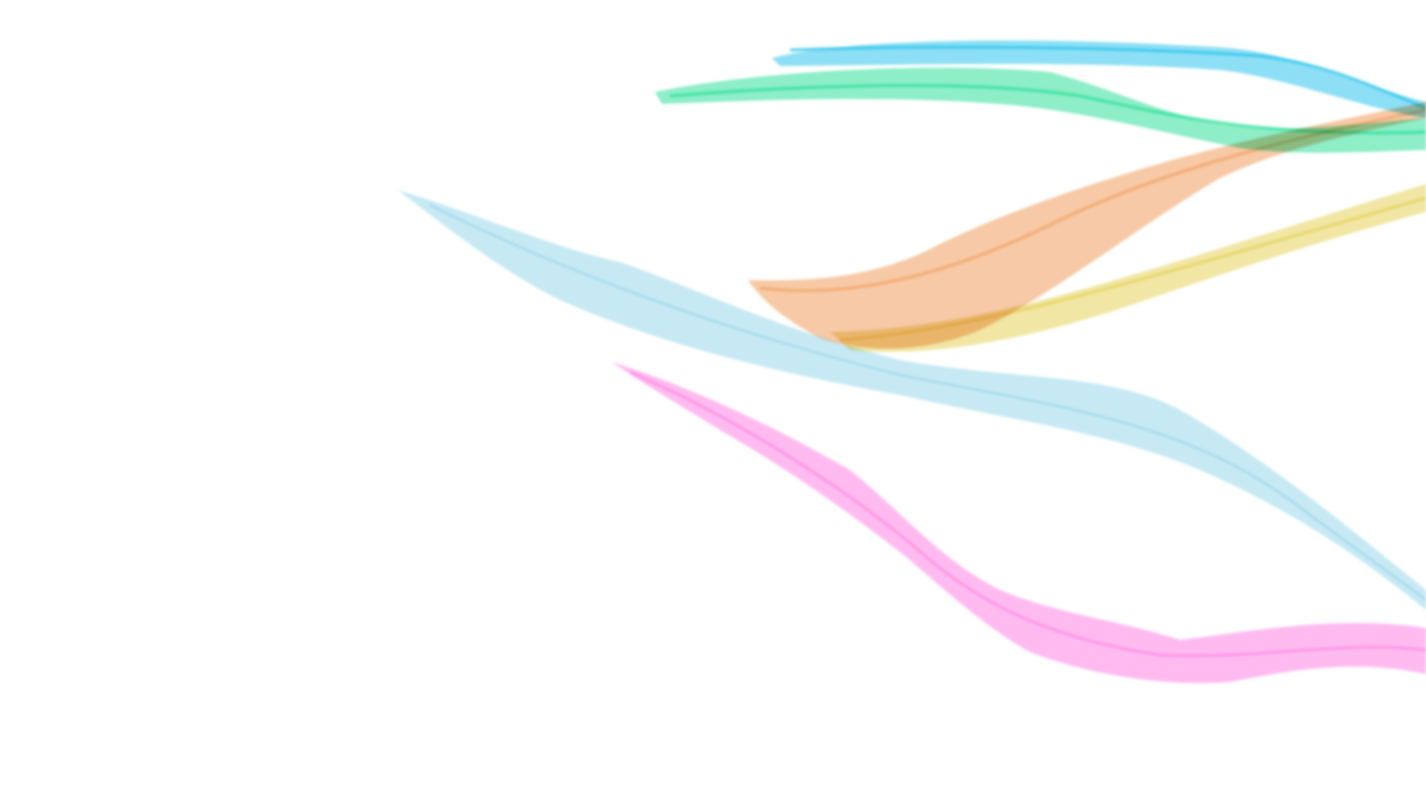 The image size is (1426, 802). I want to click on ribbon-green-strand, so click(1047, 109).